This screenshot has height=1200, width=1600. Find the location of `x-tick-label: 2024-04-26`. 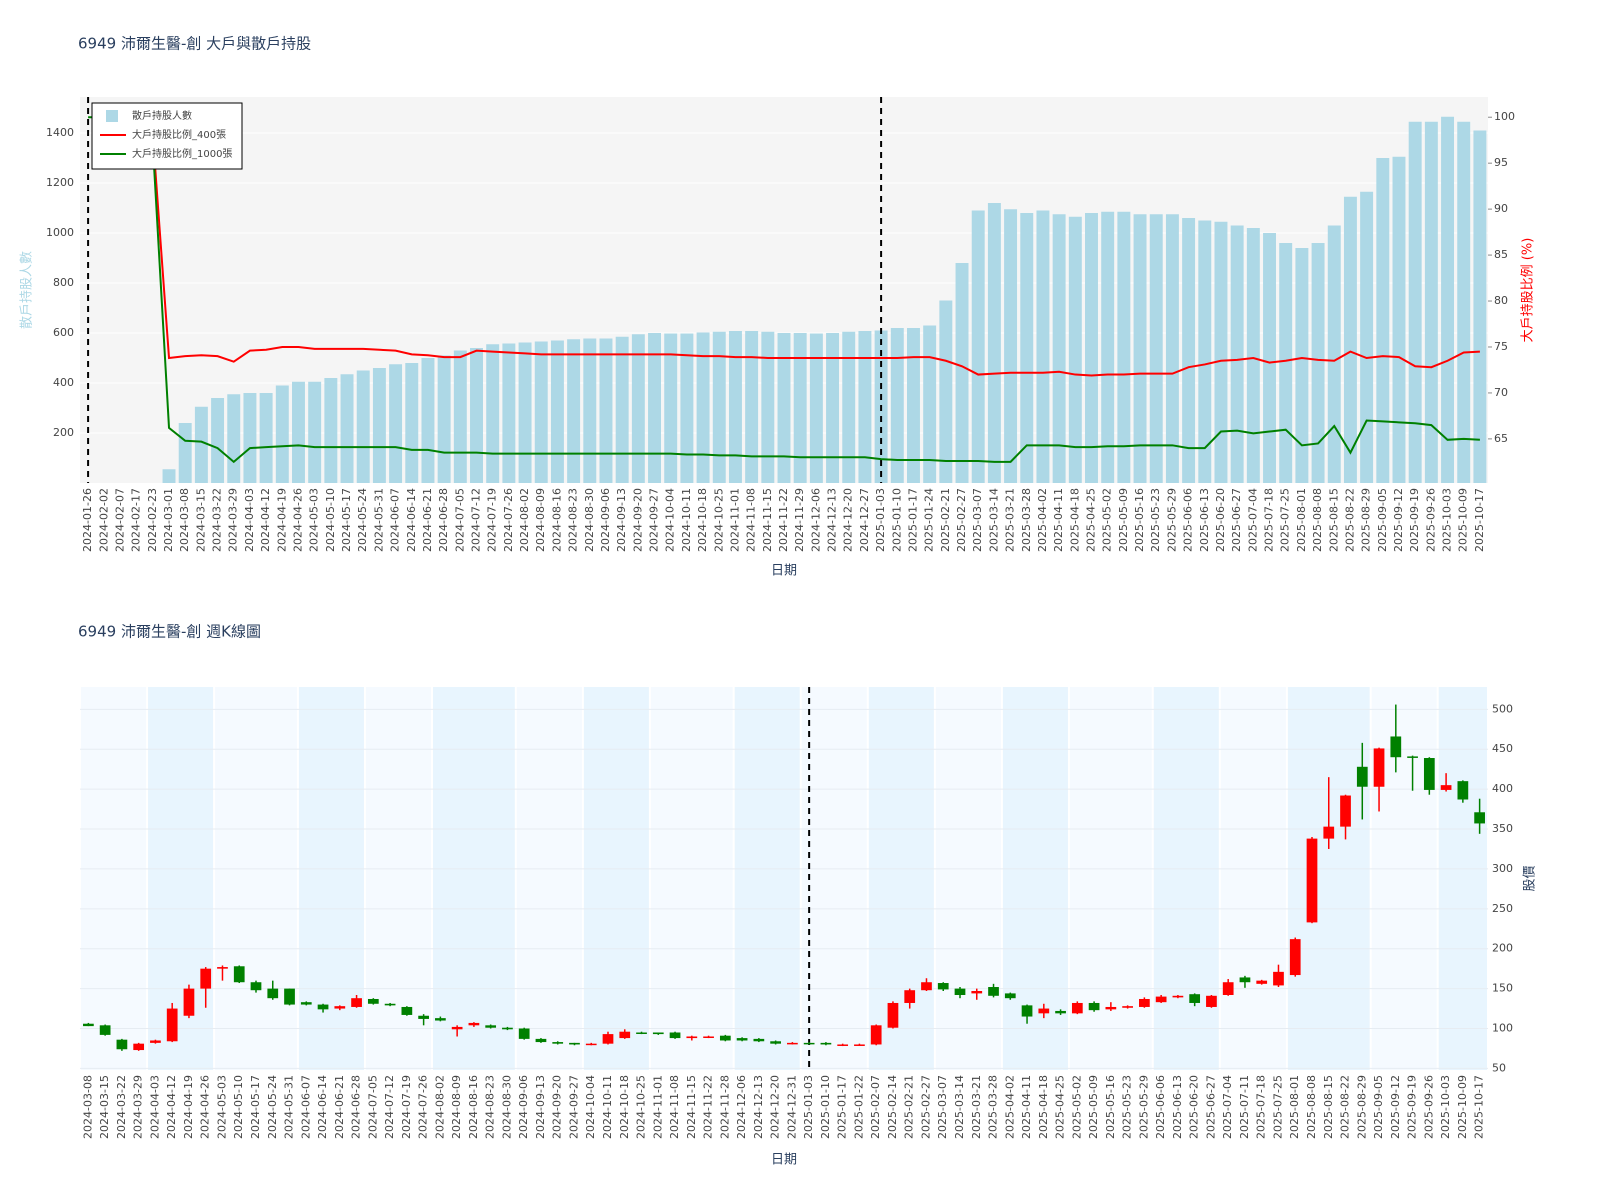

x-tick-label: 2024-04-26 is located at coordinates (205, 1107).